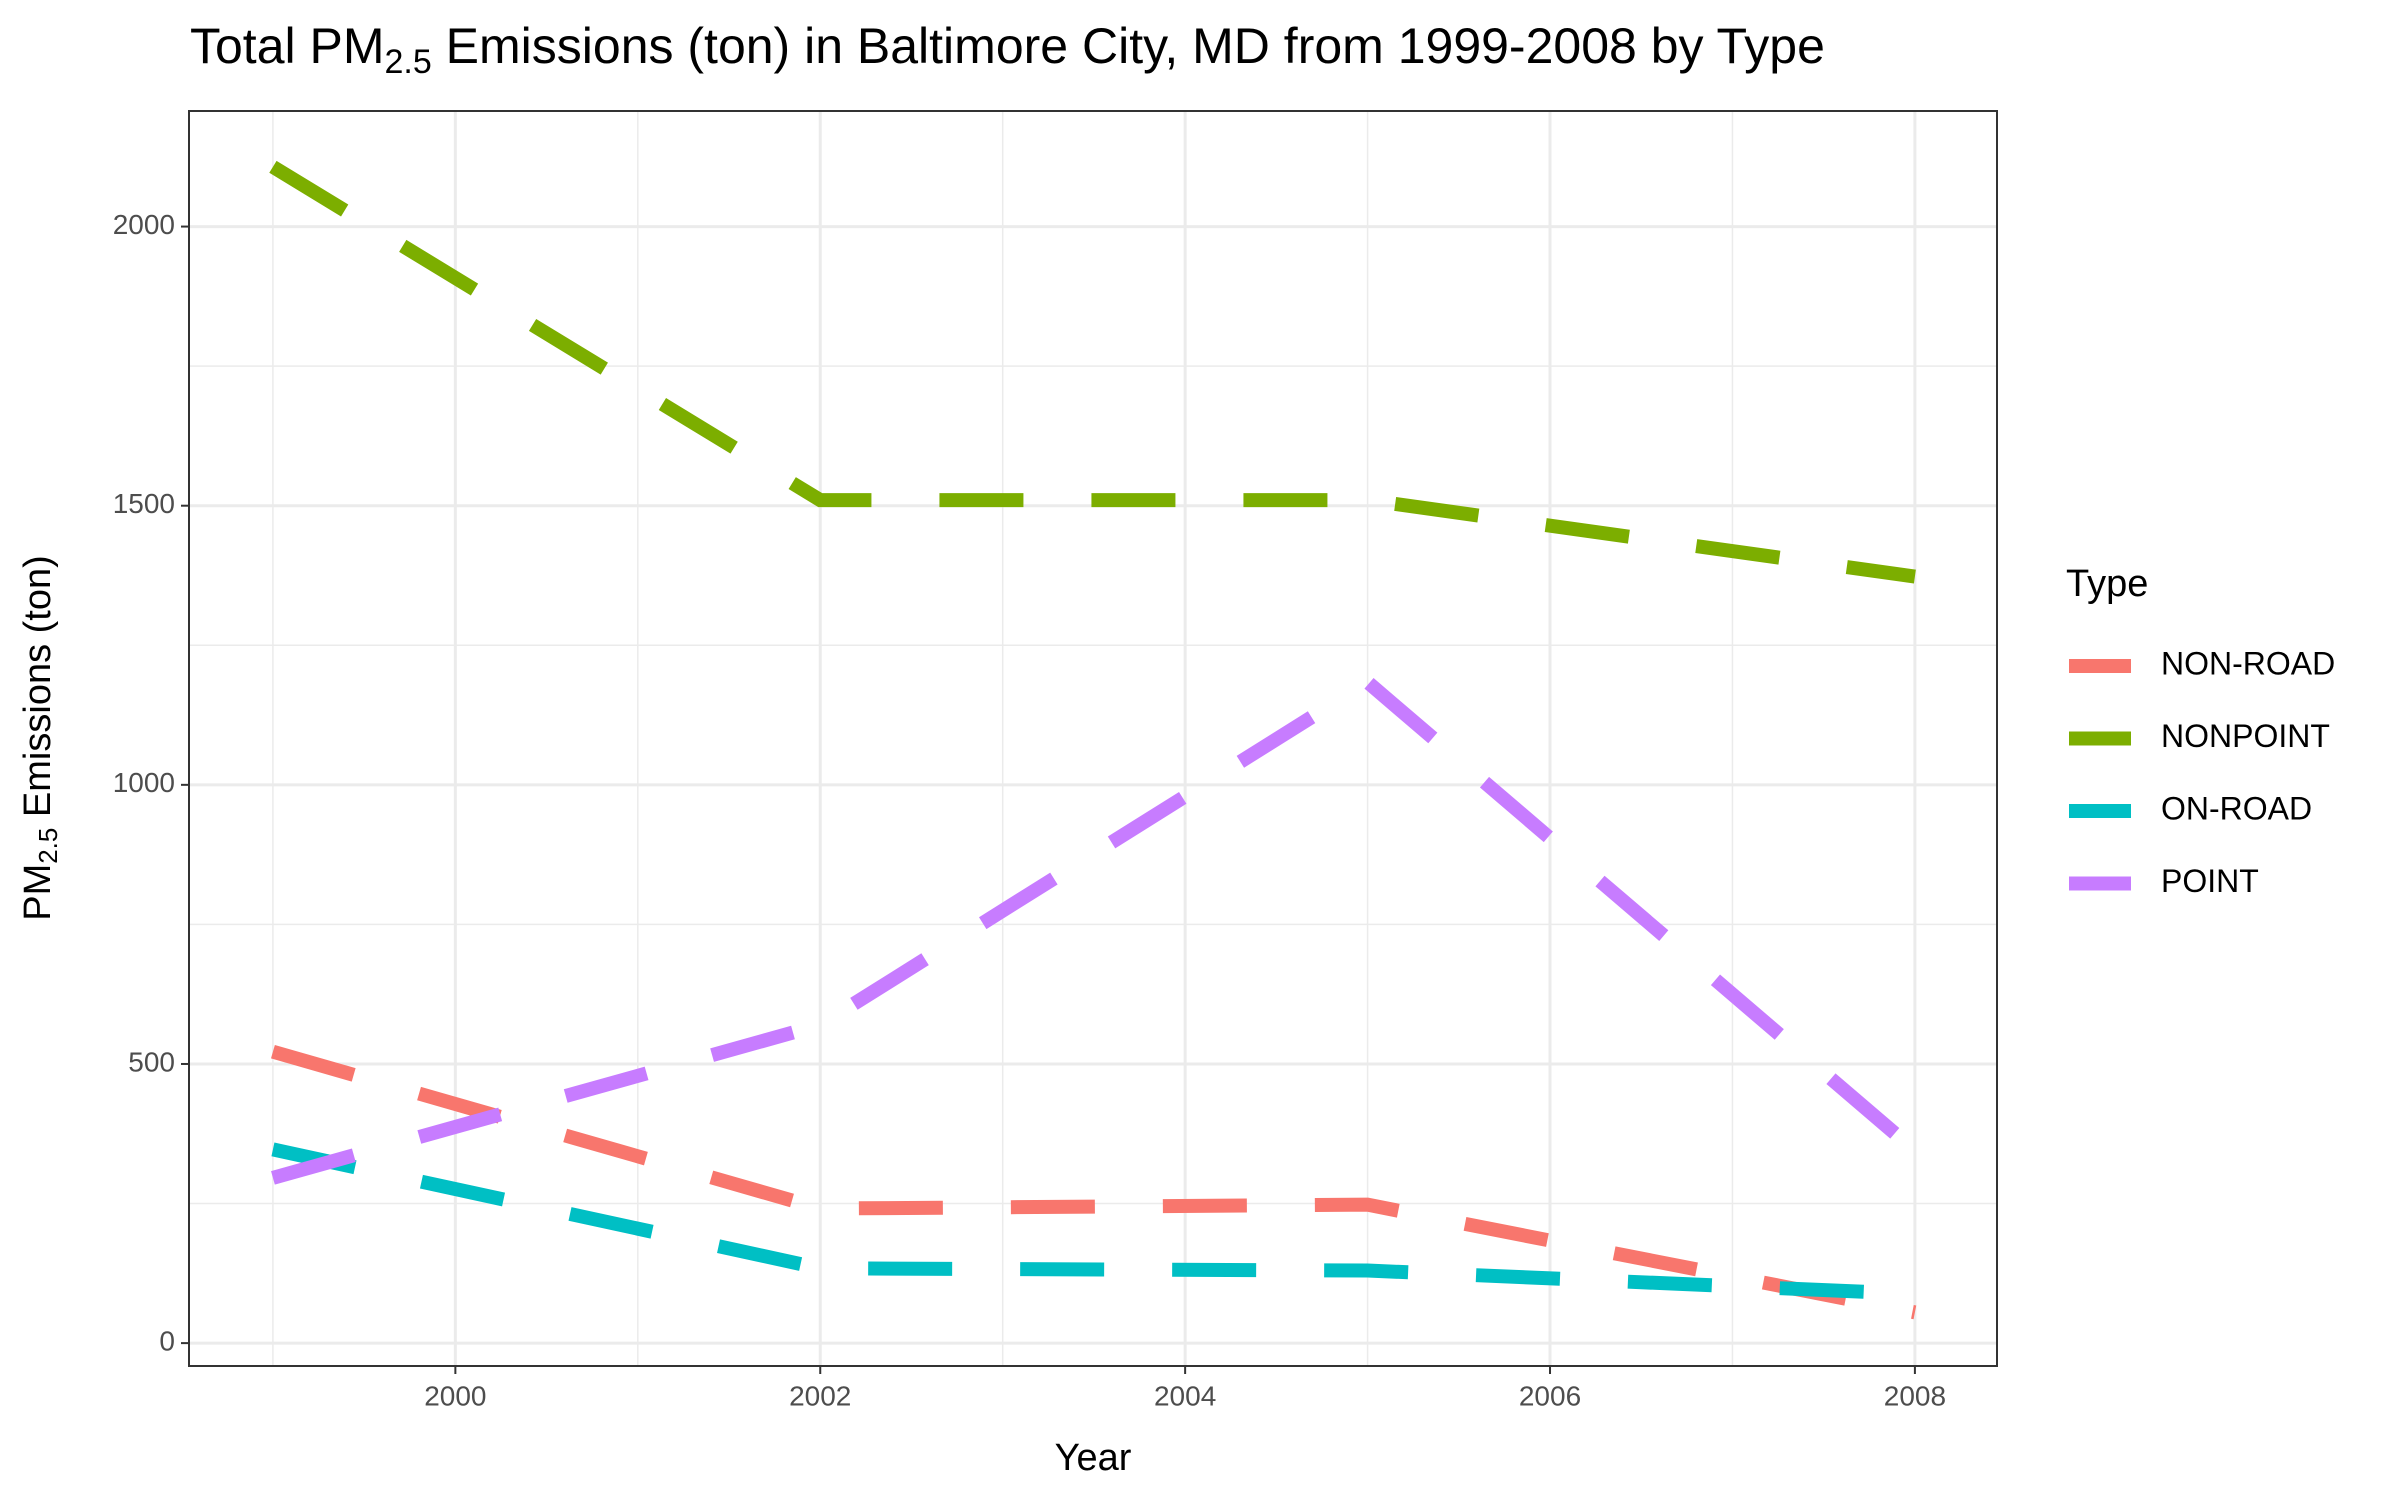  What do you see at coordinates (144, 224) in the screenshot?
I see `y-tick-label: 2000` at bounding box center [144, 224].